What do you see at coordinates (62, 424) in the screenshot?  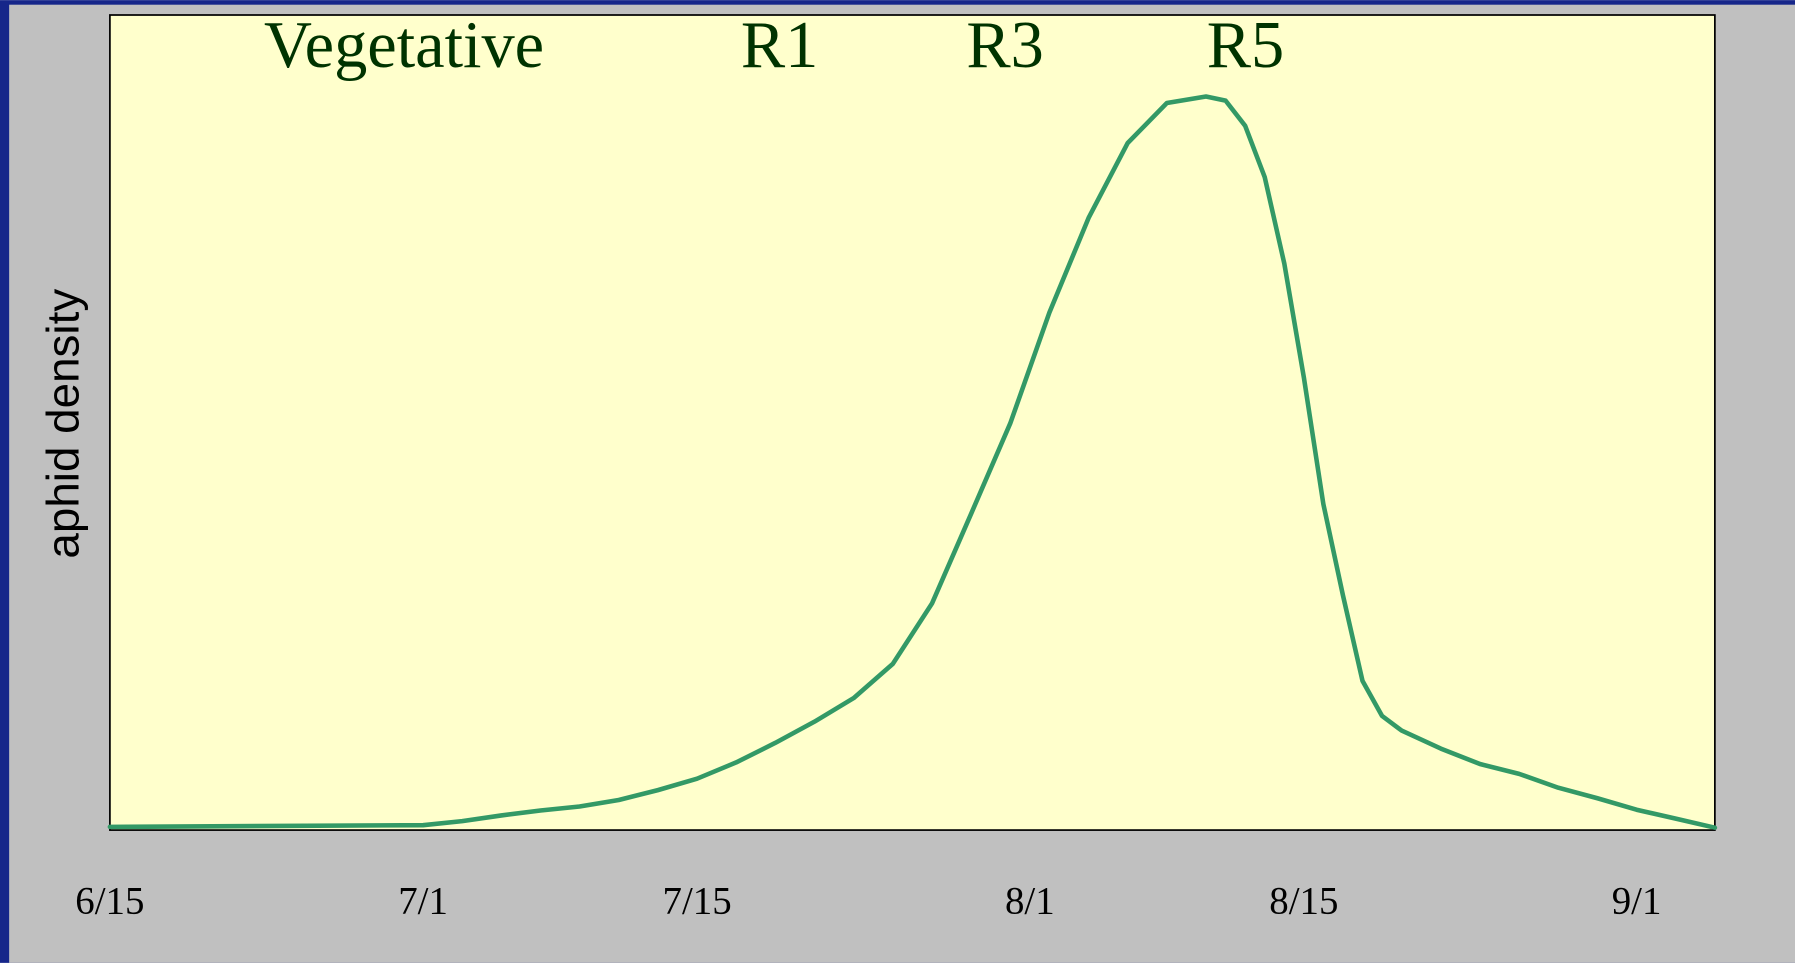 I see `y-axis-label: aphid density` at bounding box center [62, 424].